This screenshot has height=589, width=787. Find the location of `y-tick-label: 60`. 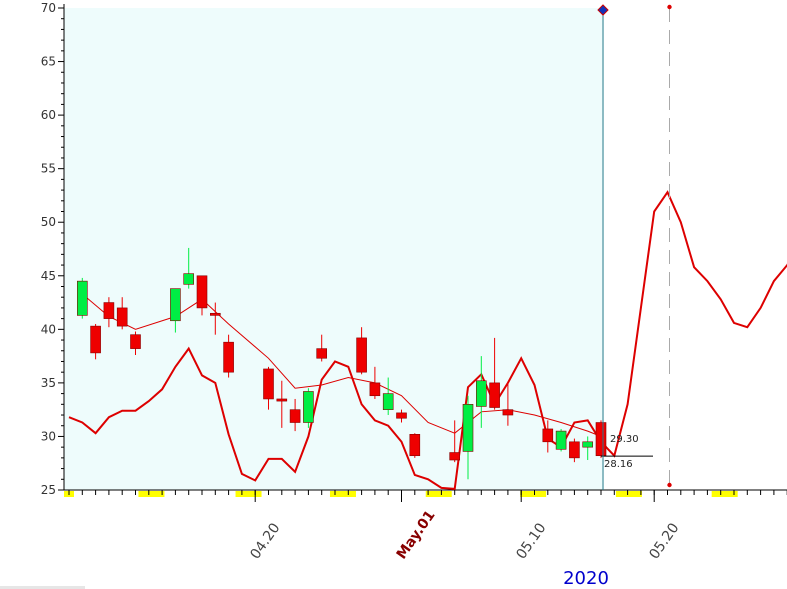

y-tick-label: 60 is located at coordinates (48, 115).